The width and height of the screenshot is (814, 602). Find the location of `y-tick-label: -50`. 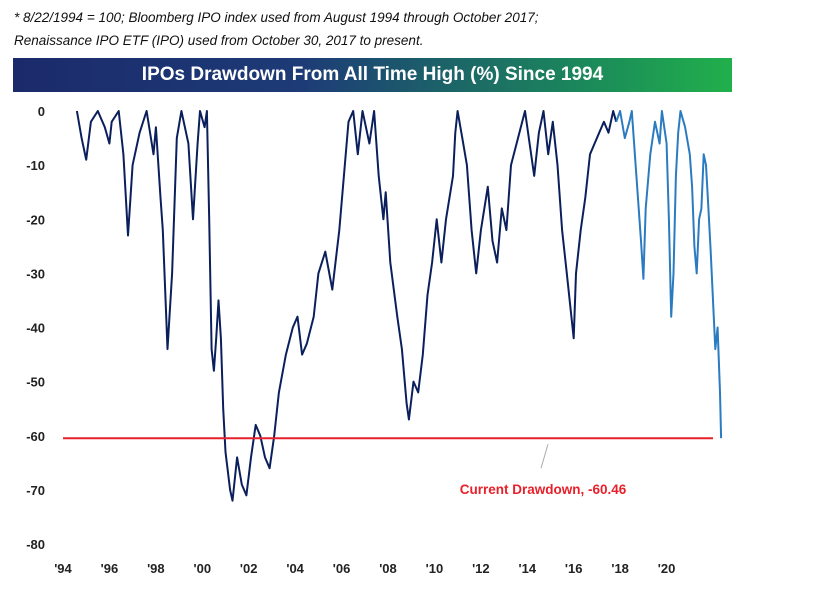

y-tick-label: -50 is located at coordinates (35, 382).